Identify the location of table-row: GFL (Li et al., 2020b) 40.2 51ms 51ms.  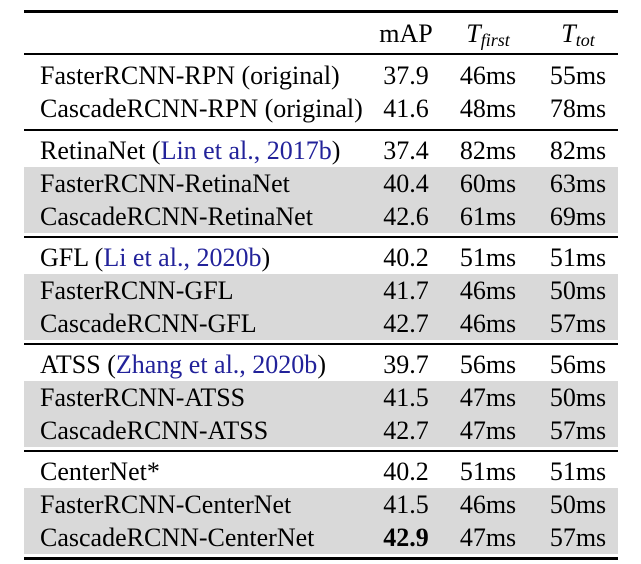
(321, 257).